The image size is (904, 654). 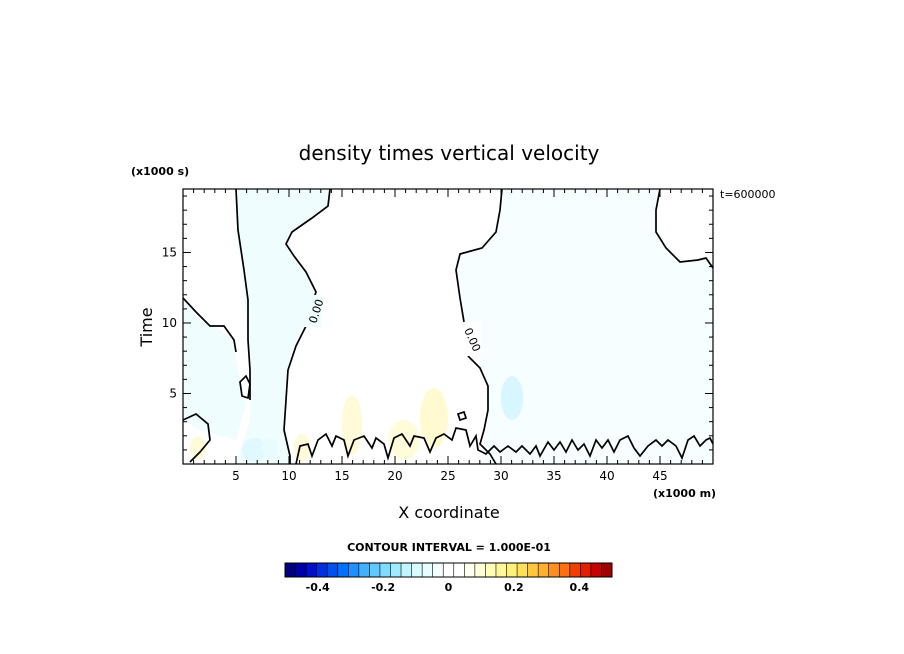 What do you see at coordinates (449, 587) in the screenshot?
I see `colorbar-tick-label: 0` at bounding box center [449, 587].